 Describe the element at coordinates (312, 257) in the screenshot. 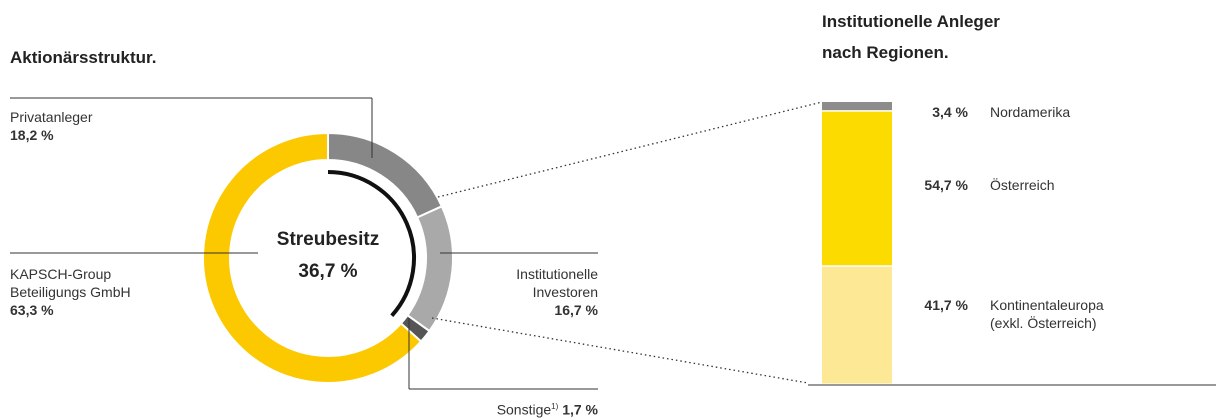

I see `donut-segment` at that location.